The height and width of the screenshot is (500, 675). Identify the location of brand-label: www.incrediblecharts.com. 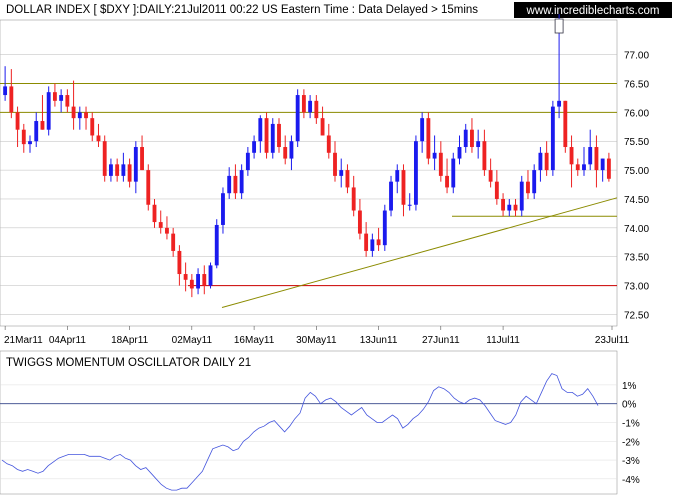
(593, 11).